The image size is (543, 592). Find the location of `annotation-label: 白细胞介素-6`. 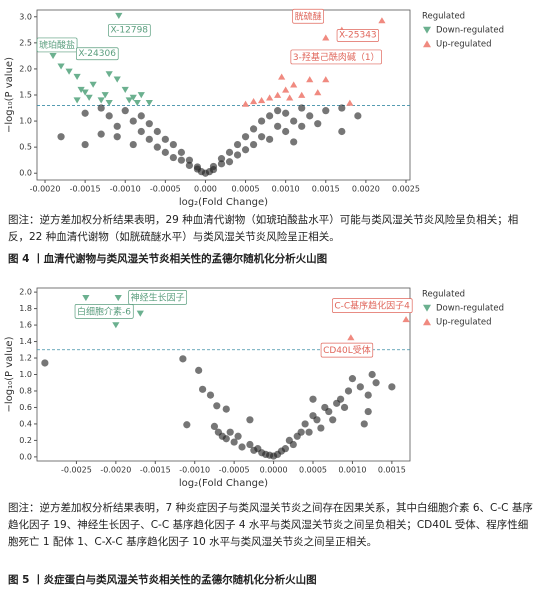

annotation-label: 白细胞介素-6 is located at coordinates (104, 311).